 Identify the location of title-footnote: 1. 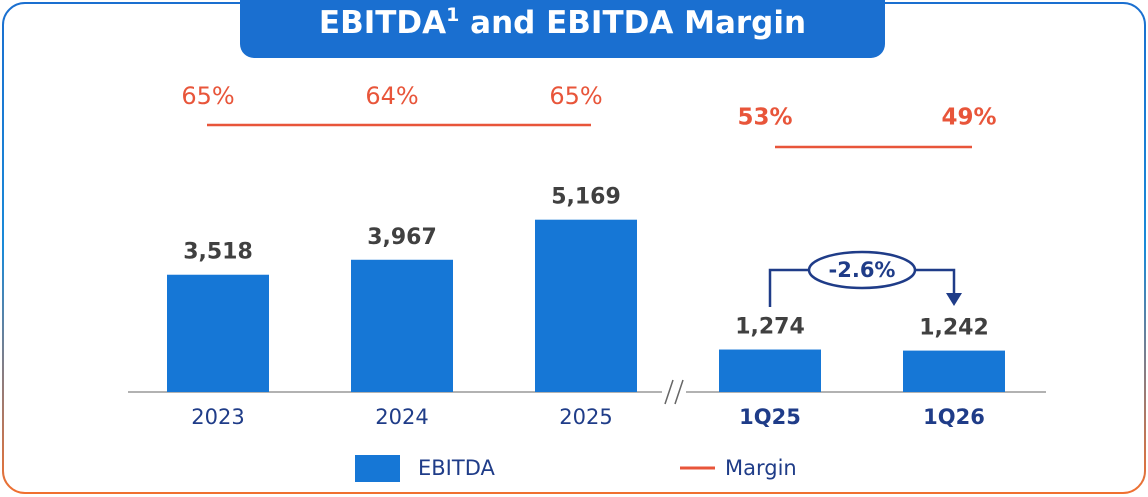
(453, 15).